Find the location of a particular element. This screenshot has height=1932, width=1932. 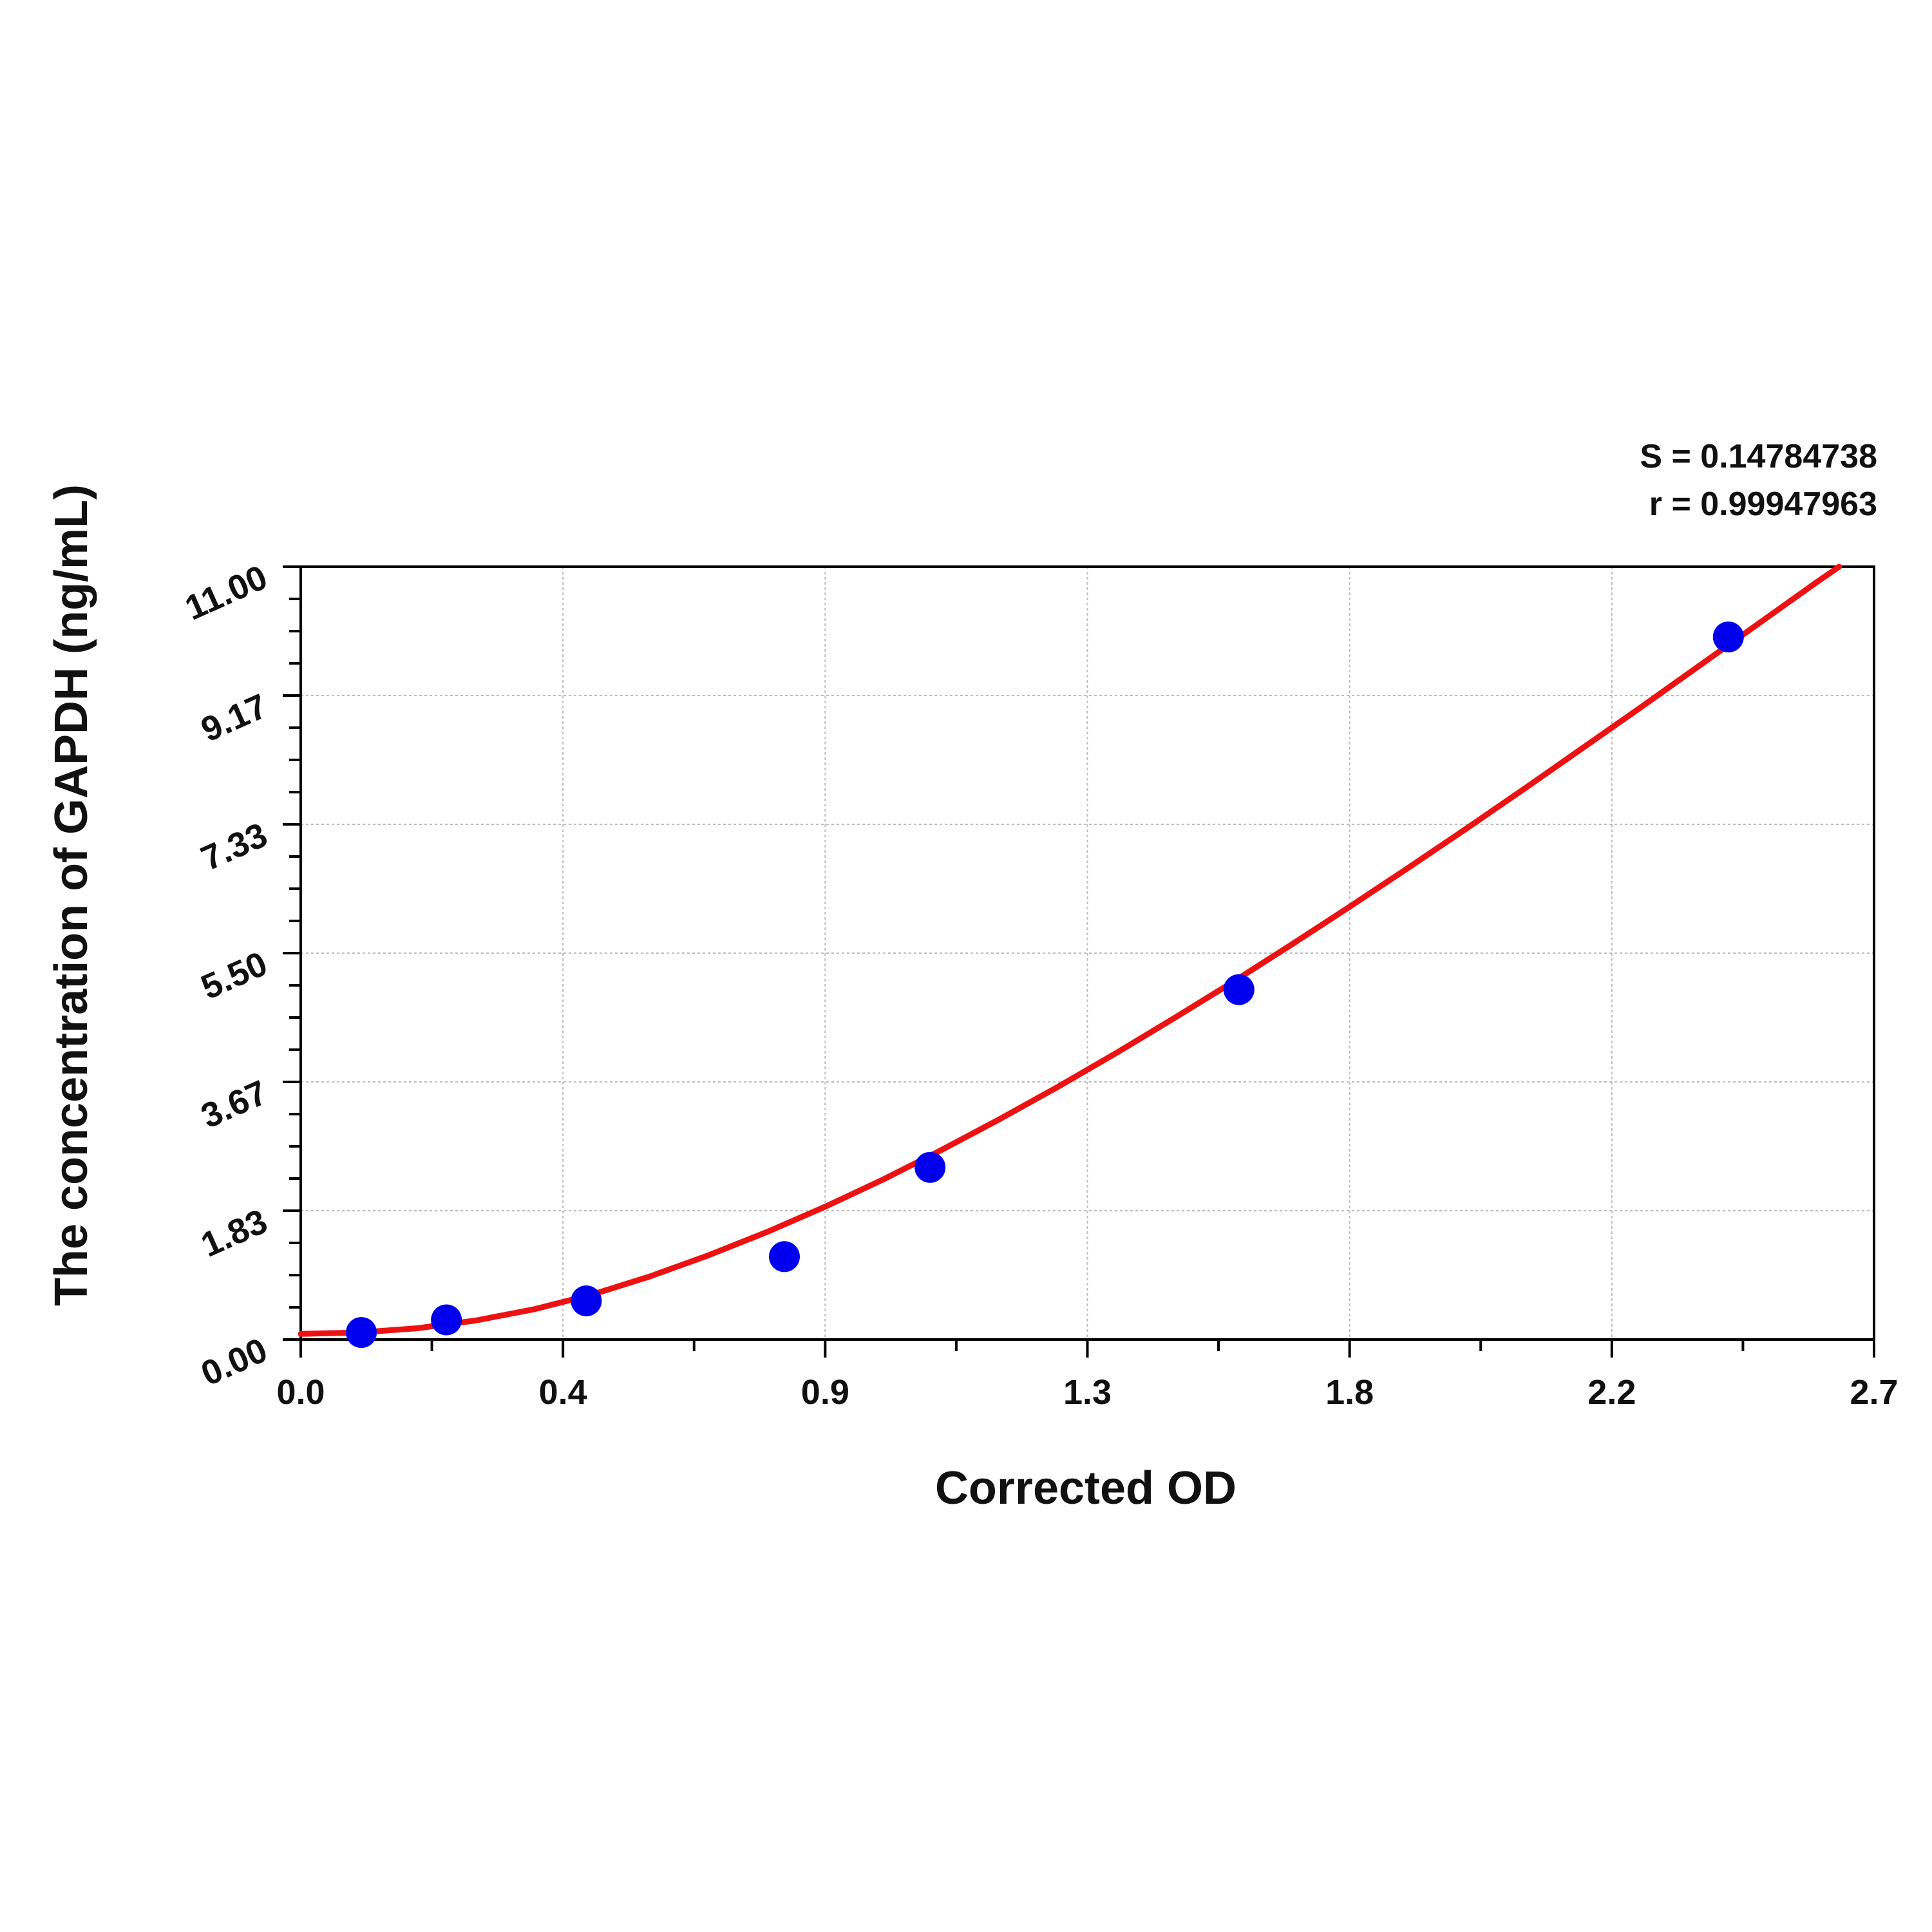

x-tick-label: 0.9 is located at coordinates (825, 1393).